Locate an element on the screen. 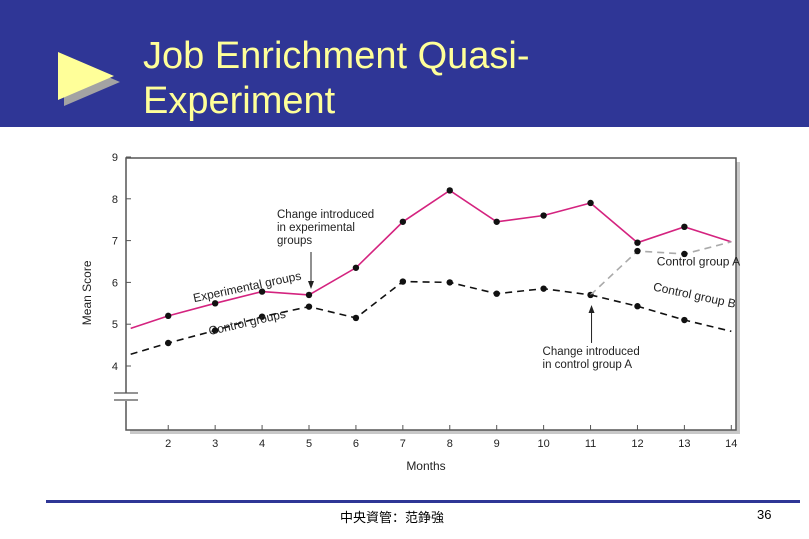 The width and height of the screenshot is (809, 539). annotation-text: in control group A is located at coordinates (588, 365).